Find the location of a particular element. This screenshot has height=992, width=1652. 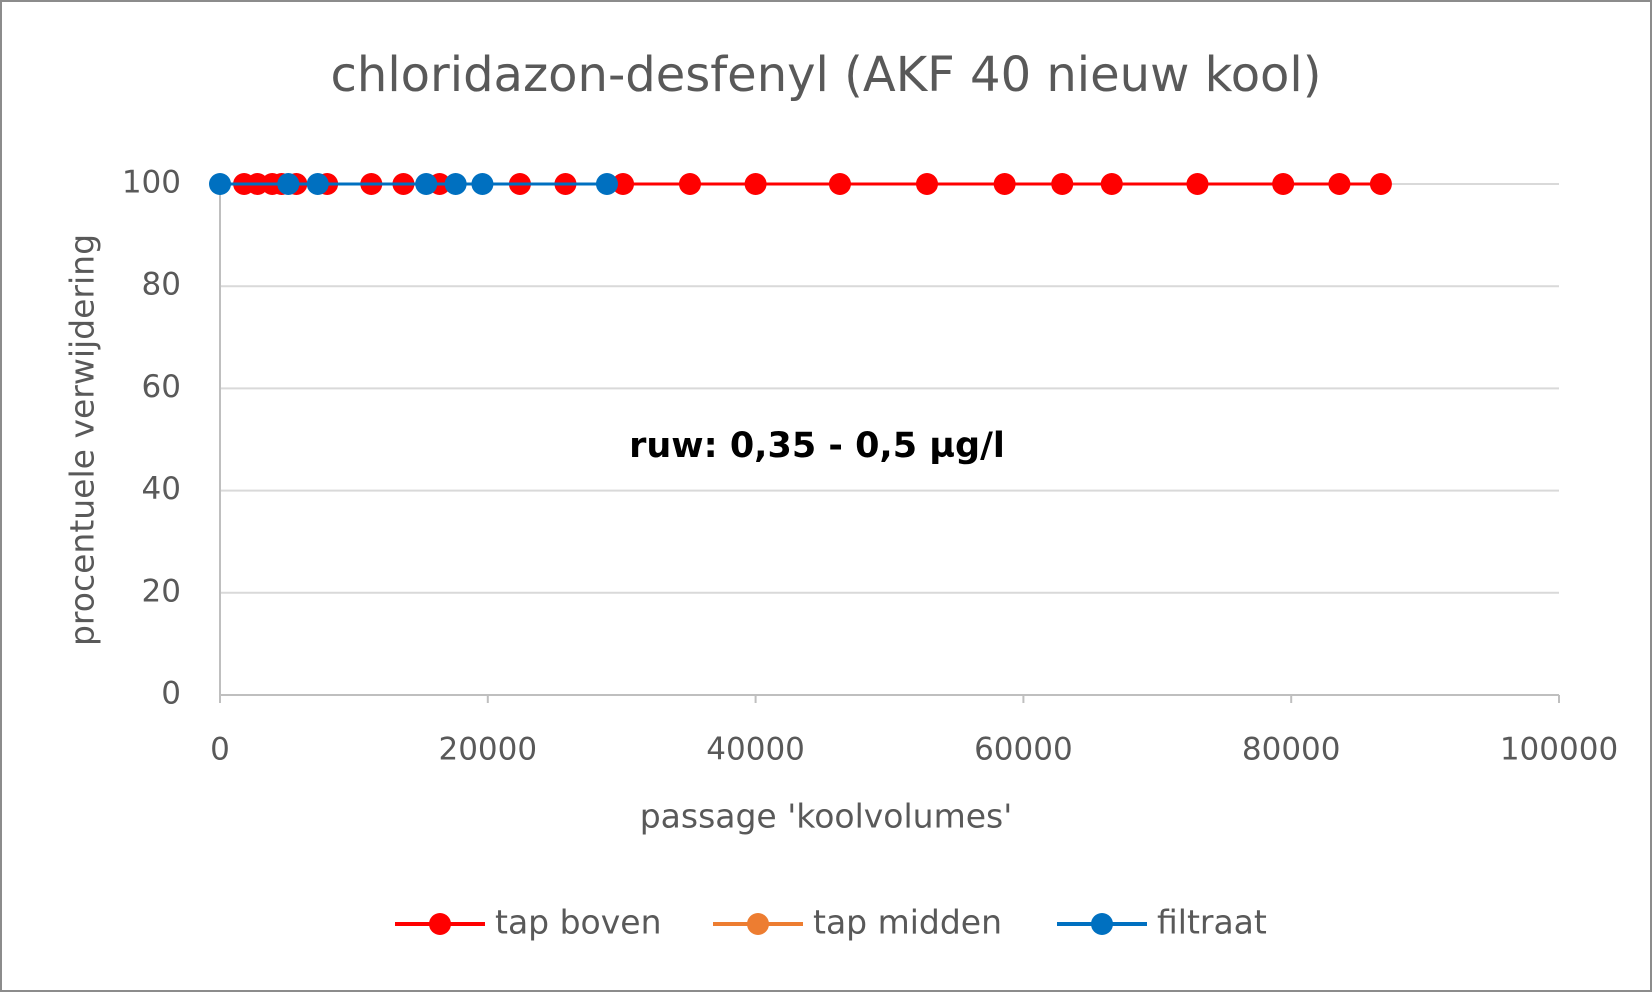

x-tick-label: 60000 is located at coordinates (1023, 750).